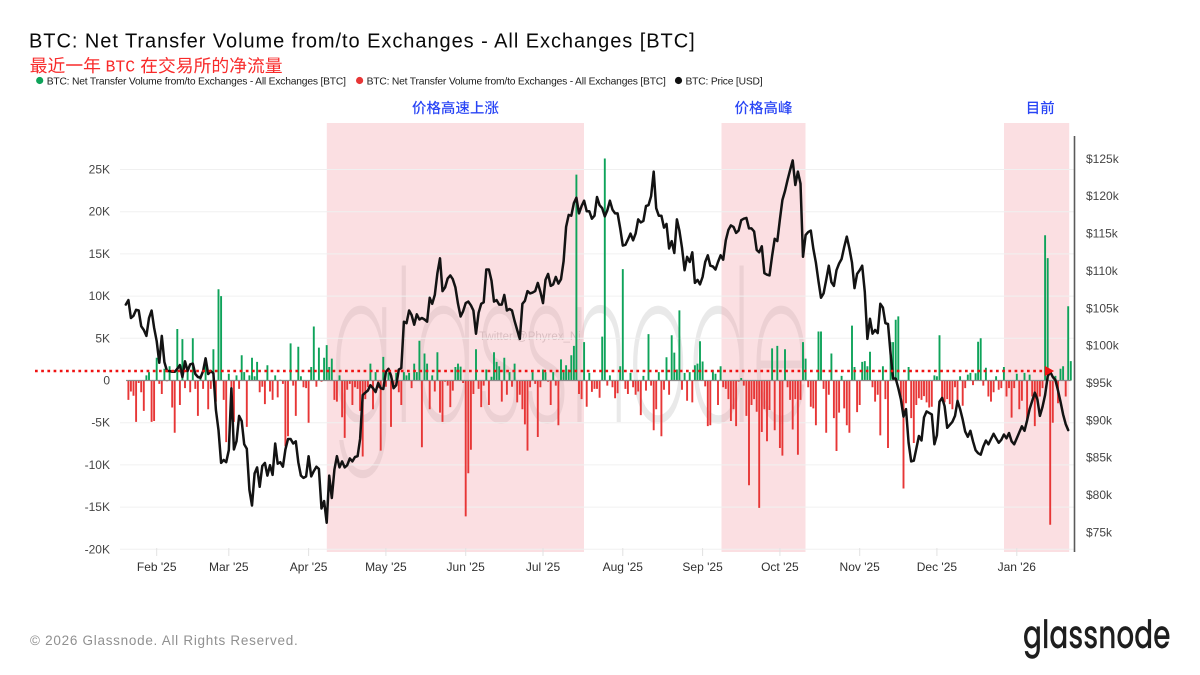 This screenshot has width=1200, height=675. I want to click on svg-text: $115k, so click(1102, 234).